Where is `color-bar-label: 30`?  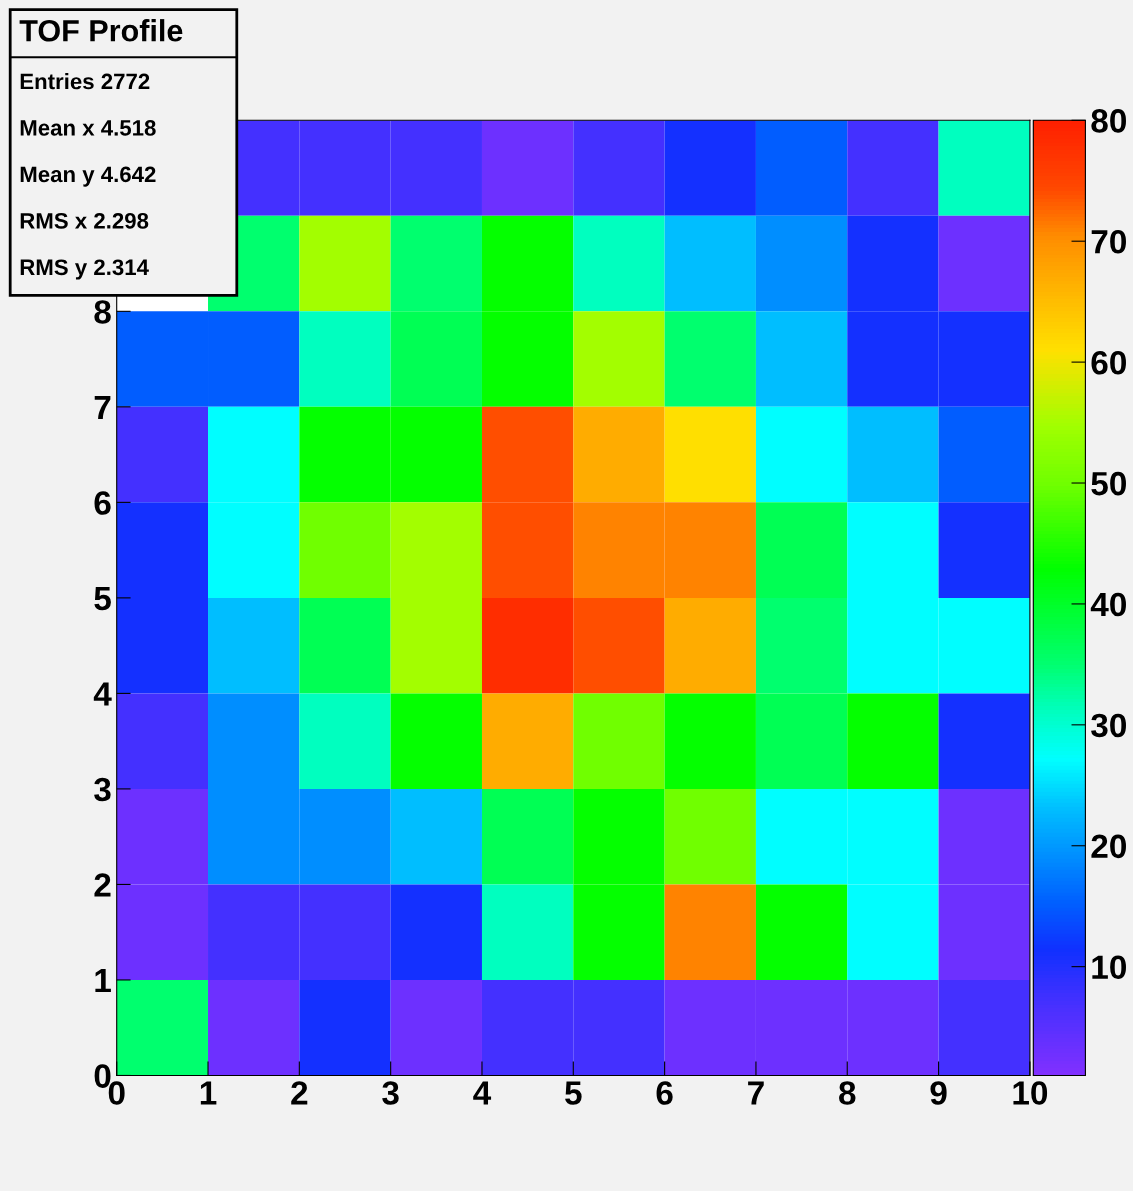 color-bar-label: 30 is located at coordinates (1108, 725).